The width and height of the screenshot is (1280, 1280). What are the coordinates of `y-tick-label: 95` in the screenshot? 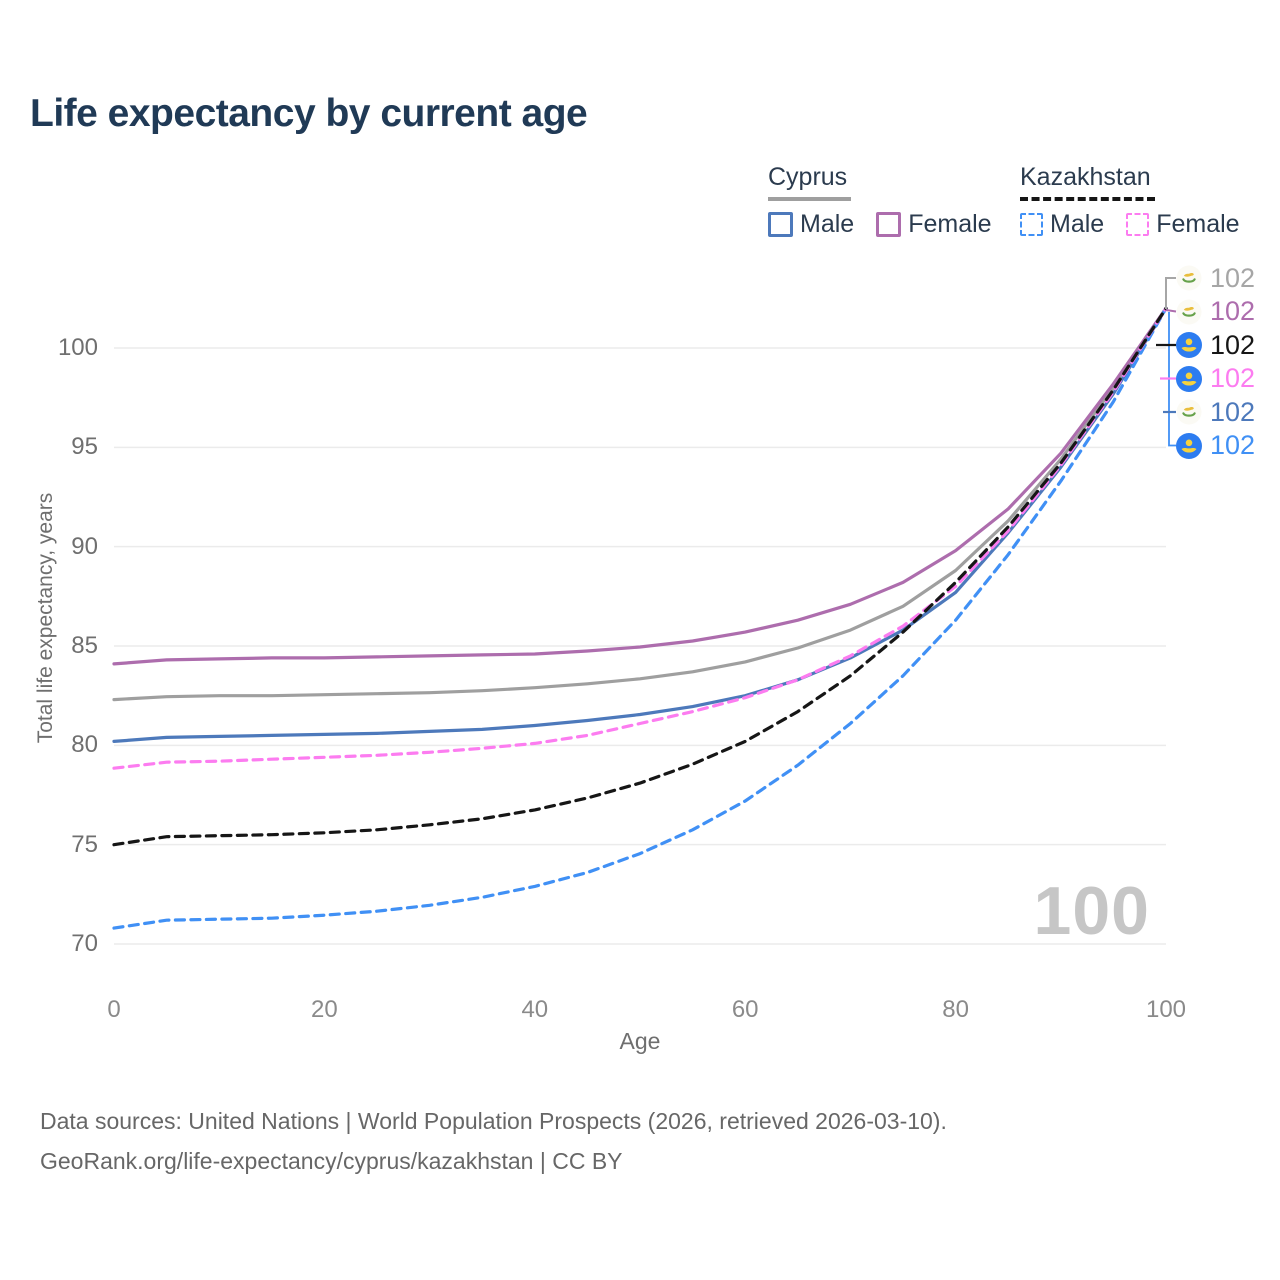 It's located at (84, 447).